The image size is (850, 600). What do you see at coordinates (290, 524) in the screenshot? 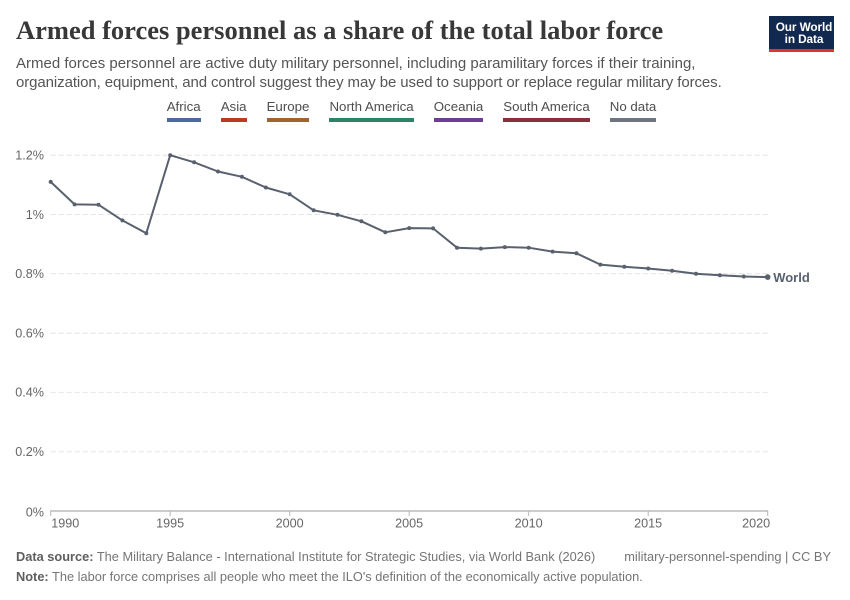
I see `svg-text: 2000` at bounding box center [290, 524].